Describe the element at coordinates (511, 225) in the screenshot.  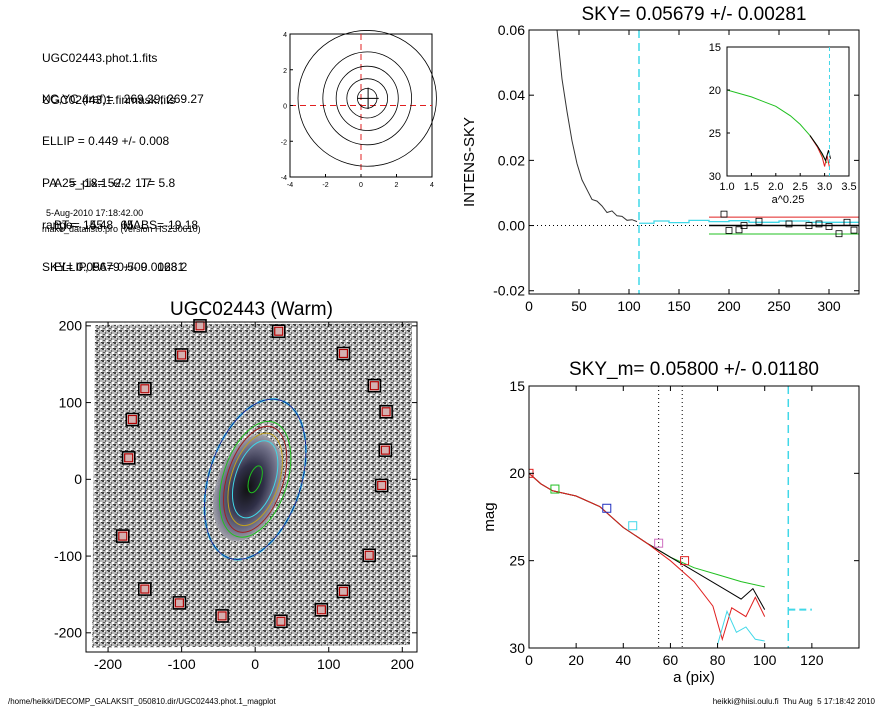
I see `sky-ytick-label: 0.00` at that location.